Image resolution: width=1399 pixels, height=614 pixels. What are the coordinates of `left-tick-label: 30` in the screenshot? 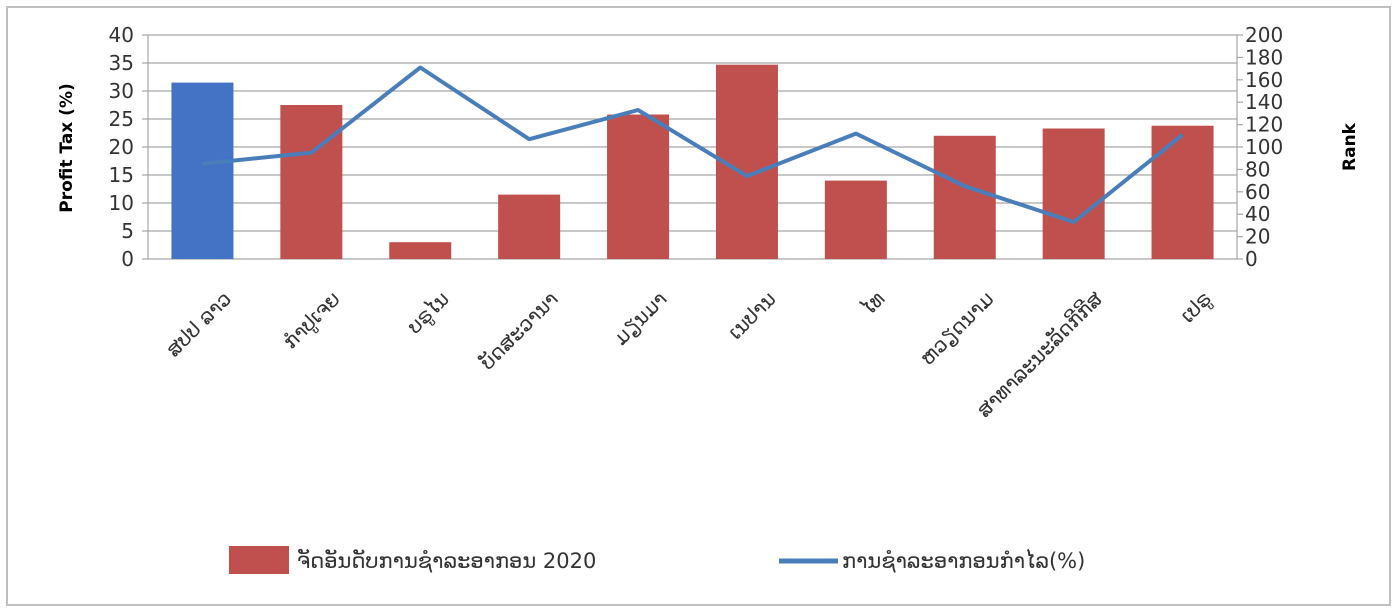 It's located at (121, 91).